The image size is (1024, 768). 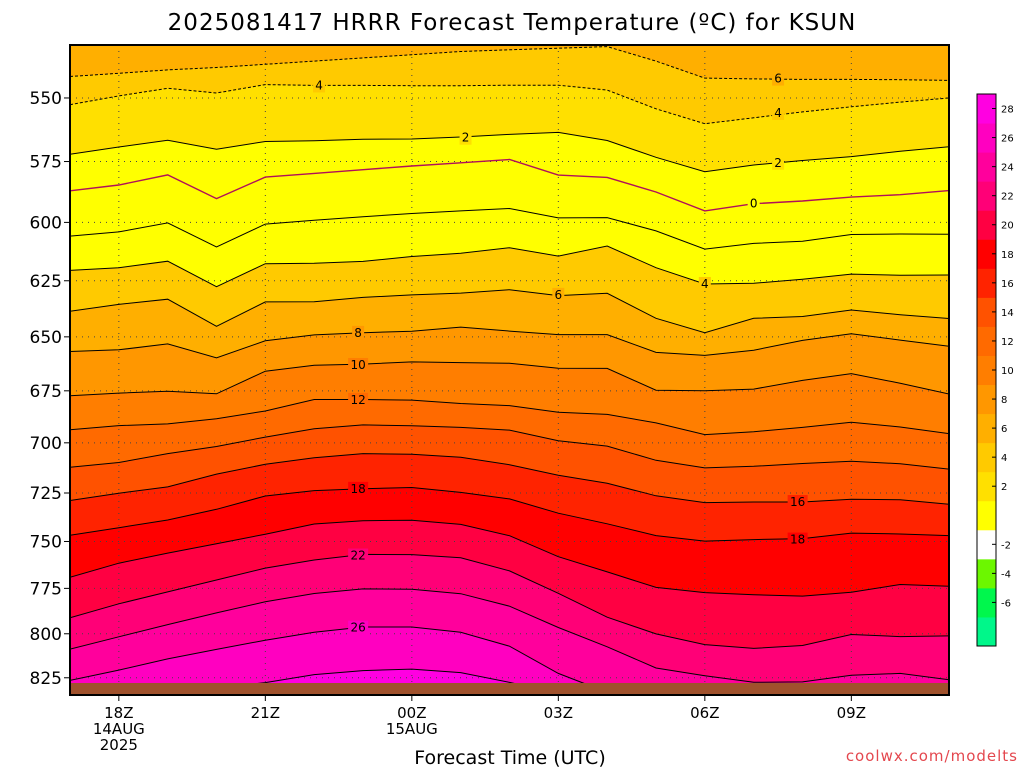 I want to click on contour-label: 10, so click(x=357, y=365).